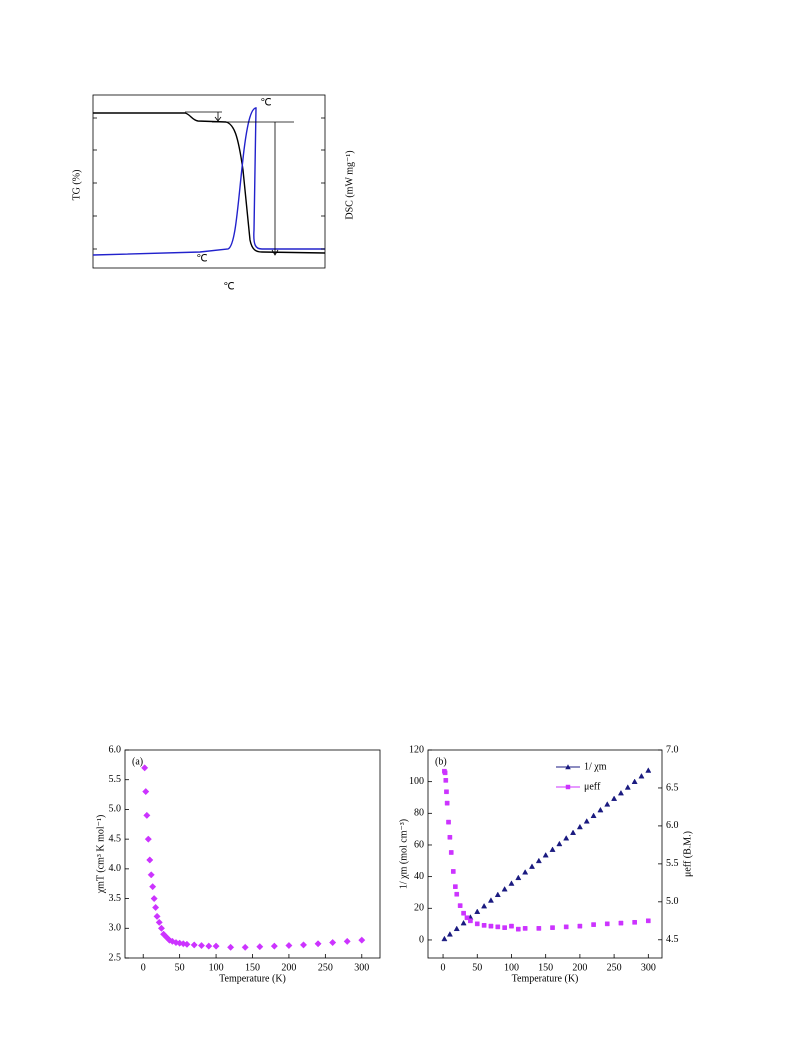 This screenshot has height=1057, width=793. What do you see at coordinates (592, 786) in the screenshot?
I see `legend-label: μeff` at bounding box center [592, 786].